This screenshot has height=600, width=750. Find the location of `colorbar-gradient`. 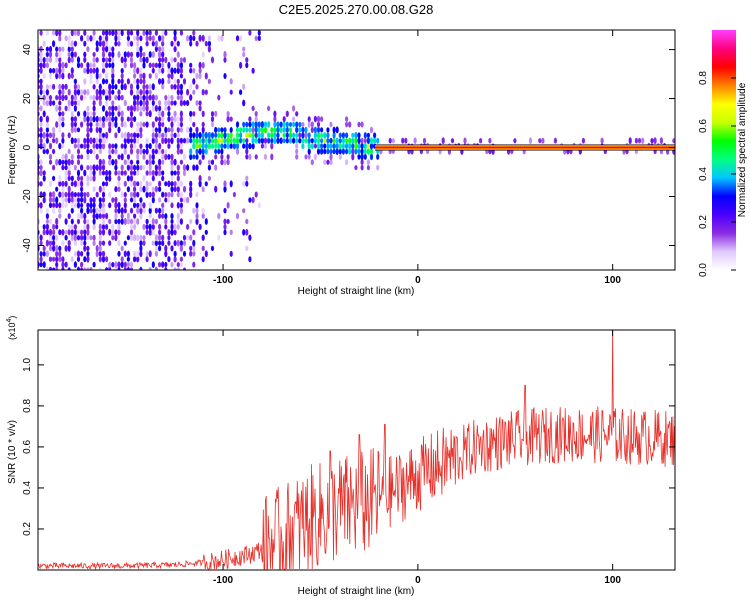

colorbar-gradient is located at coordinates (724, 150).